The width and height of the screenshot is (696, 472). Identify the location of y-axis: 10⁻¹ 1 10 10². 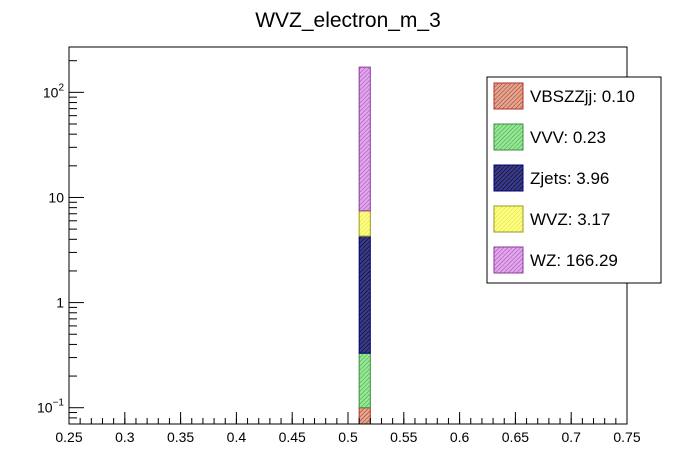
(60, 242).